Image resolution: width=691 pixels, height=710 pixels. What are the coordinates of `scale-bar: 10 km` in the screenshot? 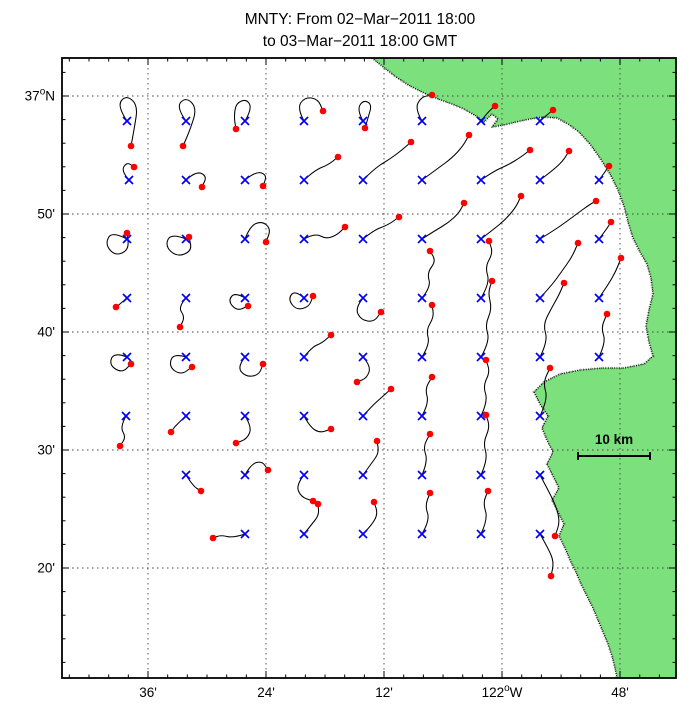 It's located at (614, 446).